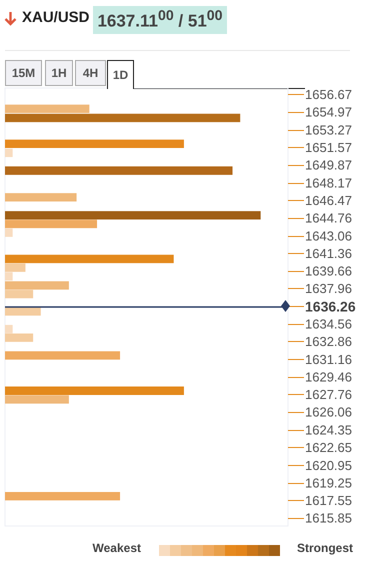 This screenshot has height=575, width=365. I want to click on y-tick-label: 1646.47, so click(328, 200).